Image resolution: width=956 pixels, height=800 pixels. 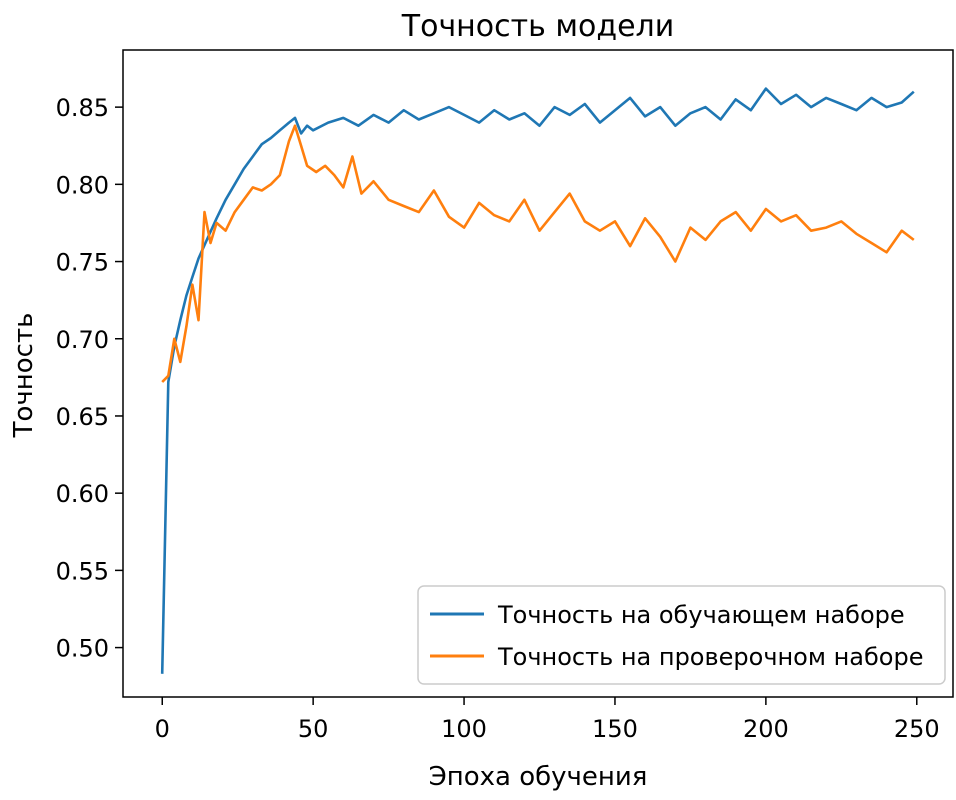 I want to click on legend-label-2: Точность на проверочном наборе, so click(x=710, y=657).